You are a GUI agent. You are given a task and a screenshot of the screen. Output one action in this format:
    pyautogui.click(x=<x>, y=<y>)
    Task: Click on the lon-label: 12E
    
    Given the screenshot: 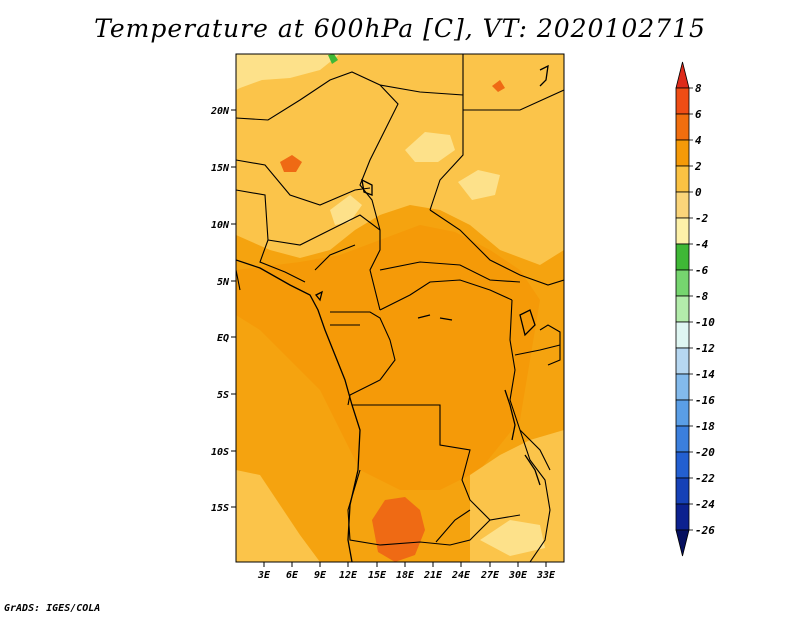 What is the action you would take?
    pyautogui.click(x=348, y=575)
    